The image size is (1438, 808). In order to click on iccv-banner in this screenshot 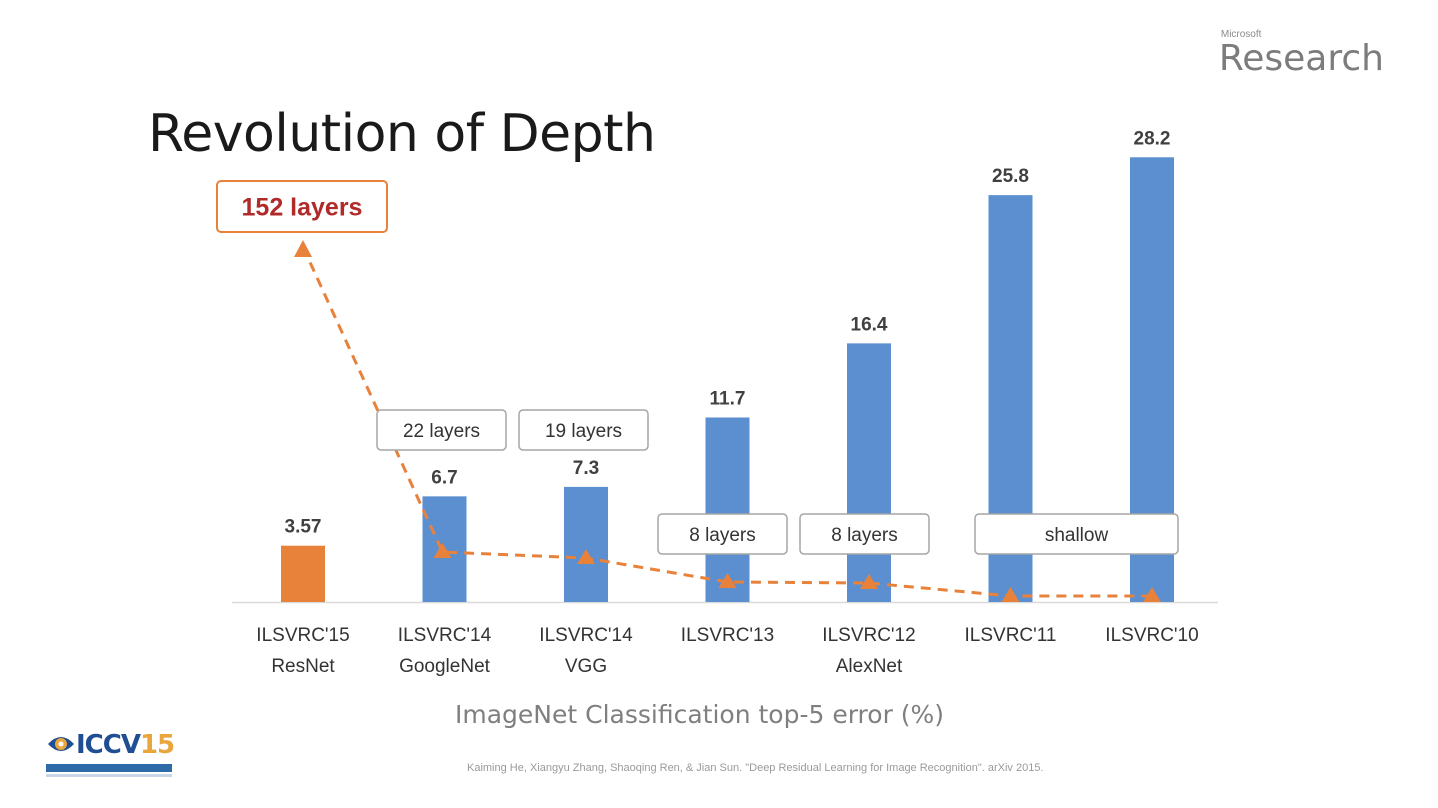, I will do `click(109, 768)`.